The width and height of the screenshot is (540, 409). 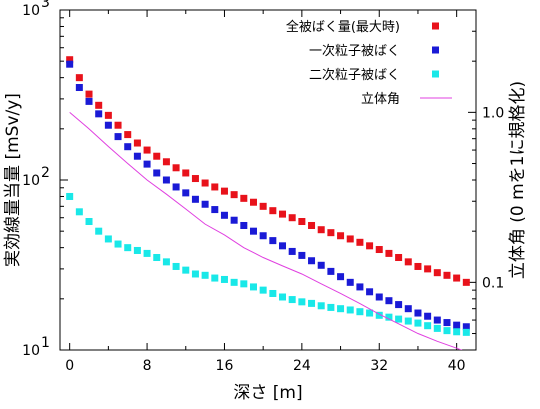 I want to click on y-tick-exponent: 3, so click(x=45, y=5).